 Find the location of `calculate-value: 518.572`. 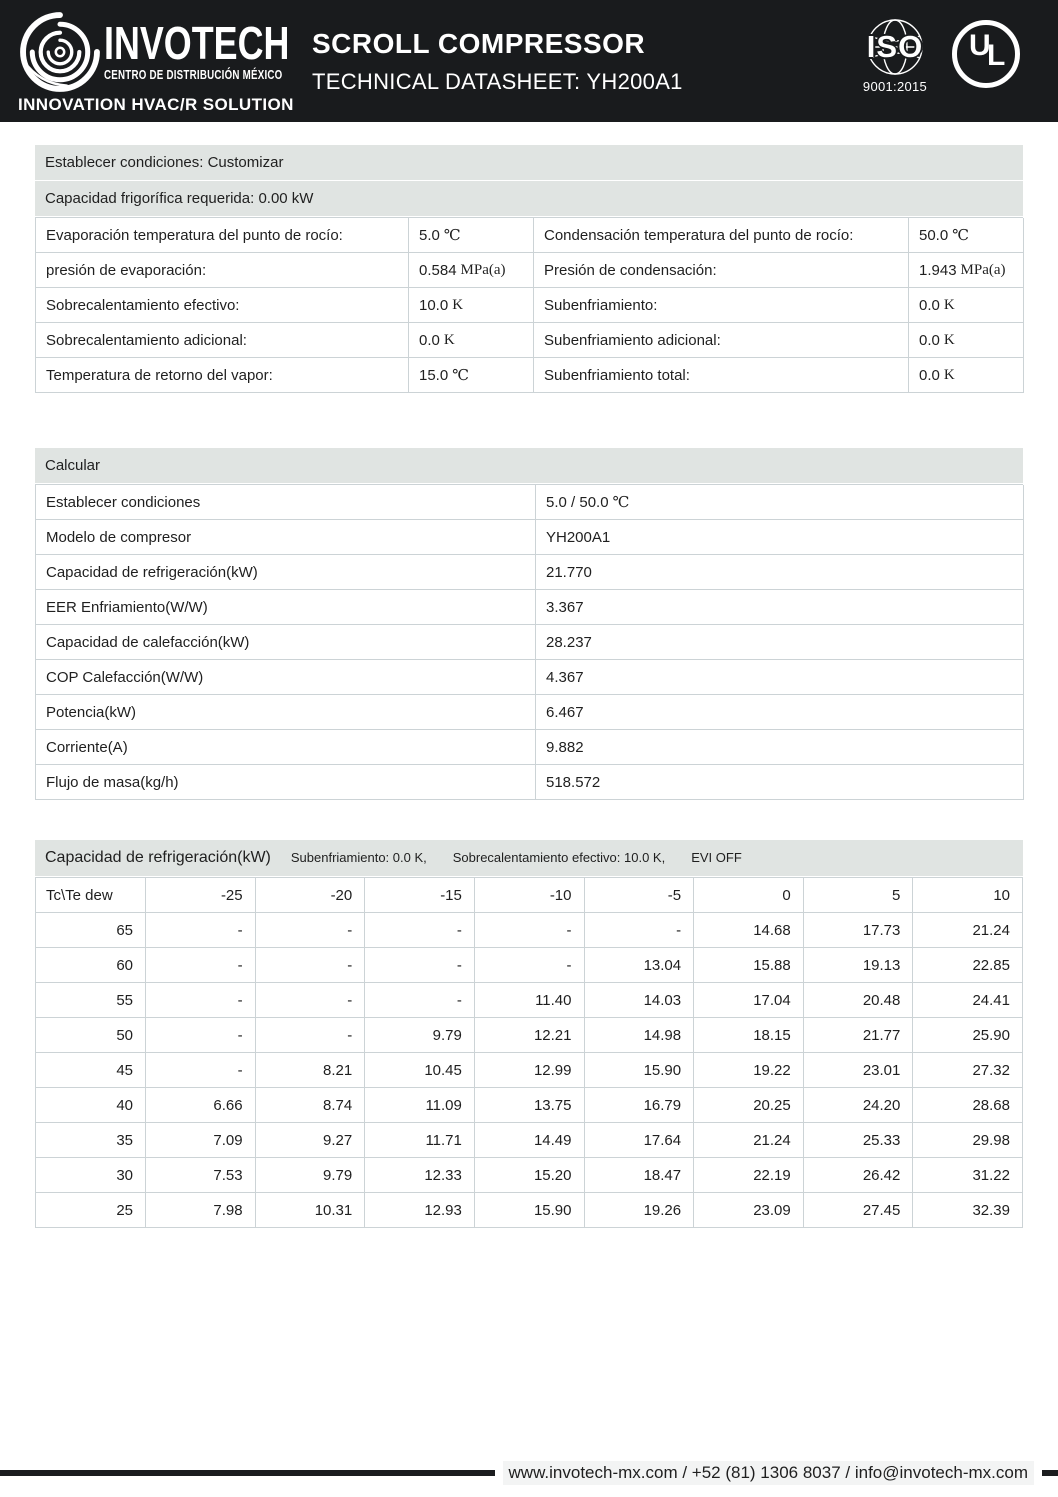

calculate-value: 518.572 is located at coordinates (780, 782).